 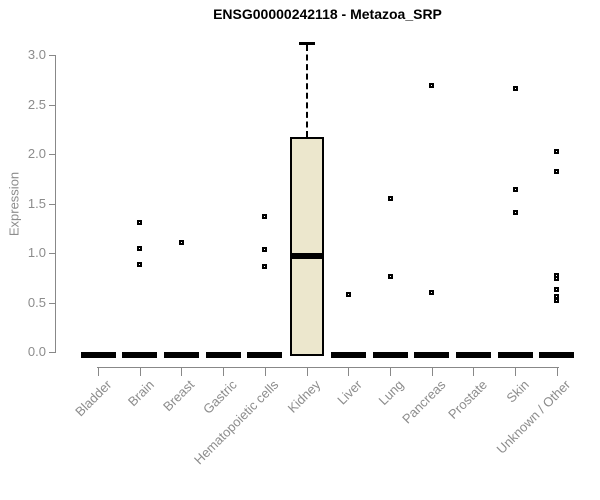 What do you see at coordinates (391, 393) in the screenshot?
I see `x-category-label: Lung` at bounding box center [391, 393].